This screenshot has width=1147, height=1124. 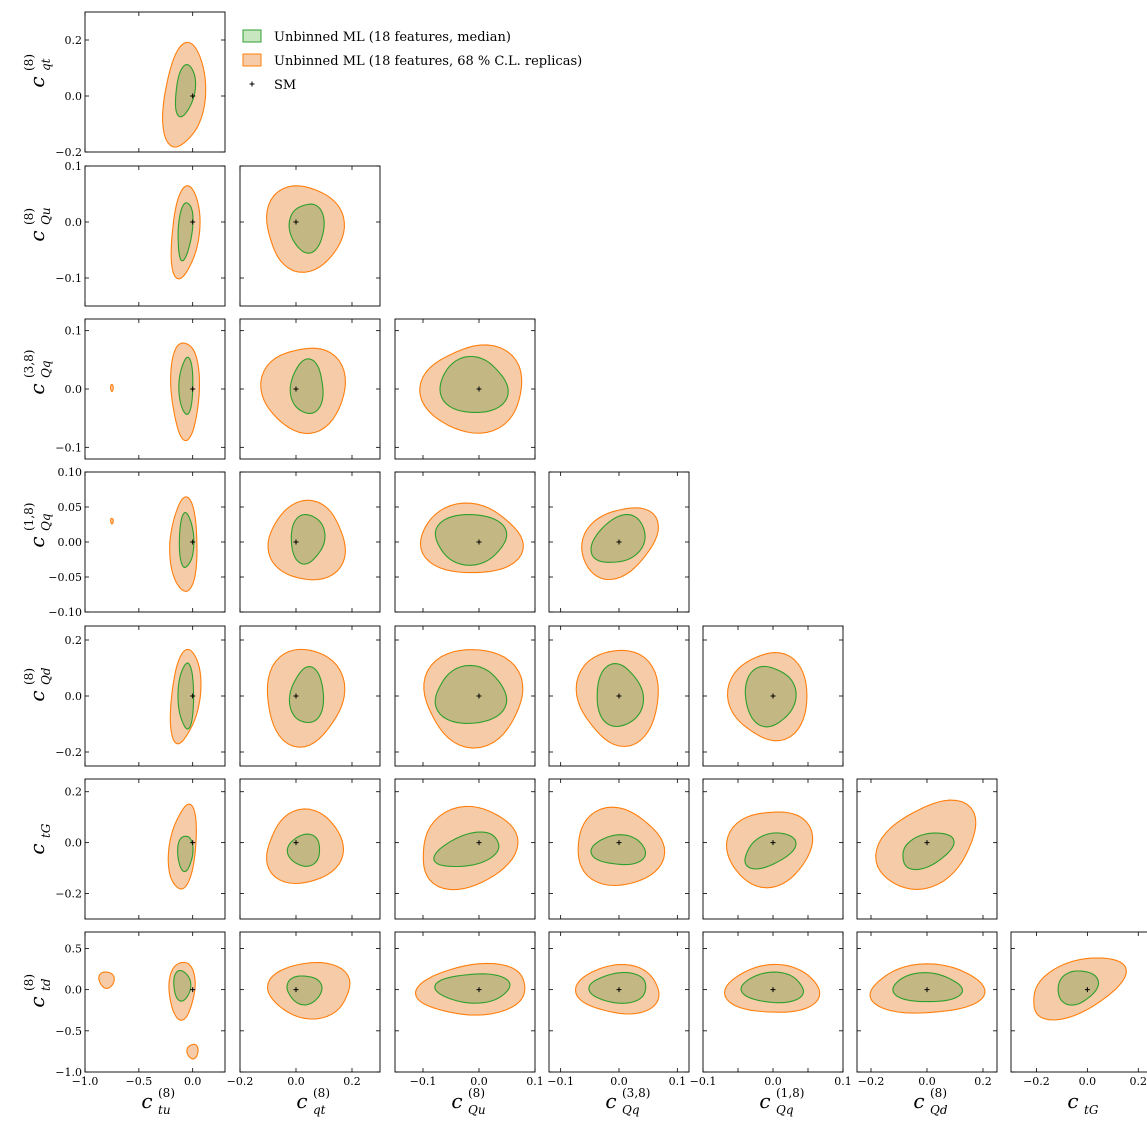 What do you see at coordinates (68, 752) in the screenshot?
I see `y-tick-label: −0.2` at bounding box center [68, 752].